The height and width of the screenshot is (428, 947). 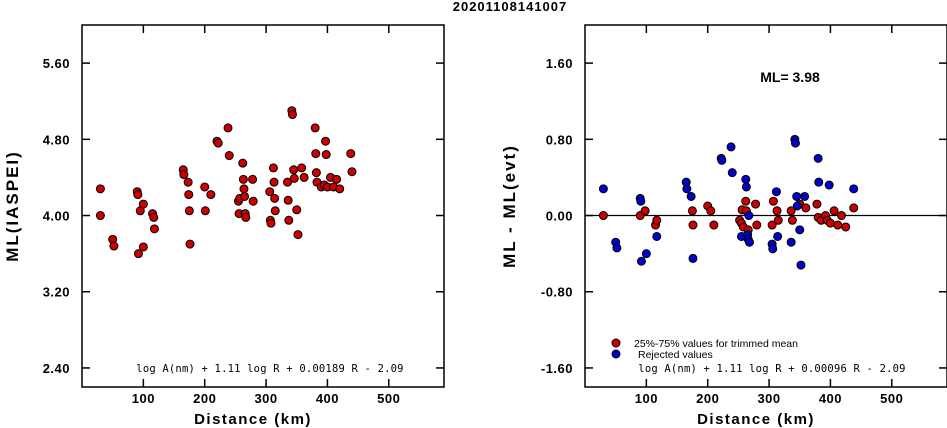 I want to click on legend-marker, so click(x=616, y=343).